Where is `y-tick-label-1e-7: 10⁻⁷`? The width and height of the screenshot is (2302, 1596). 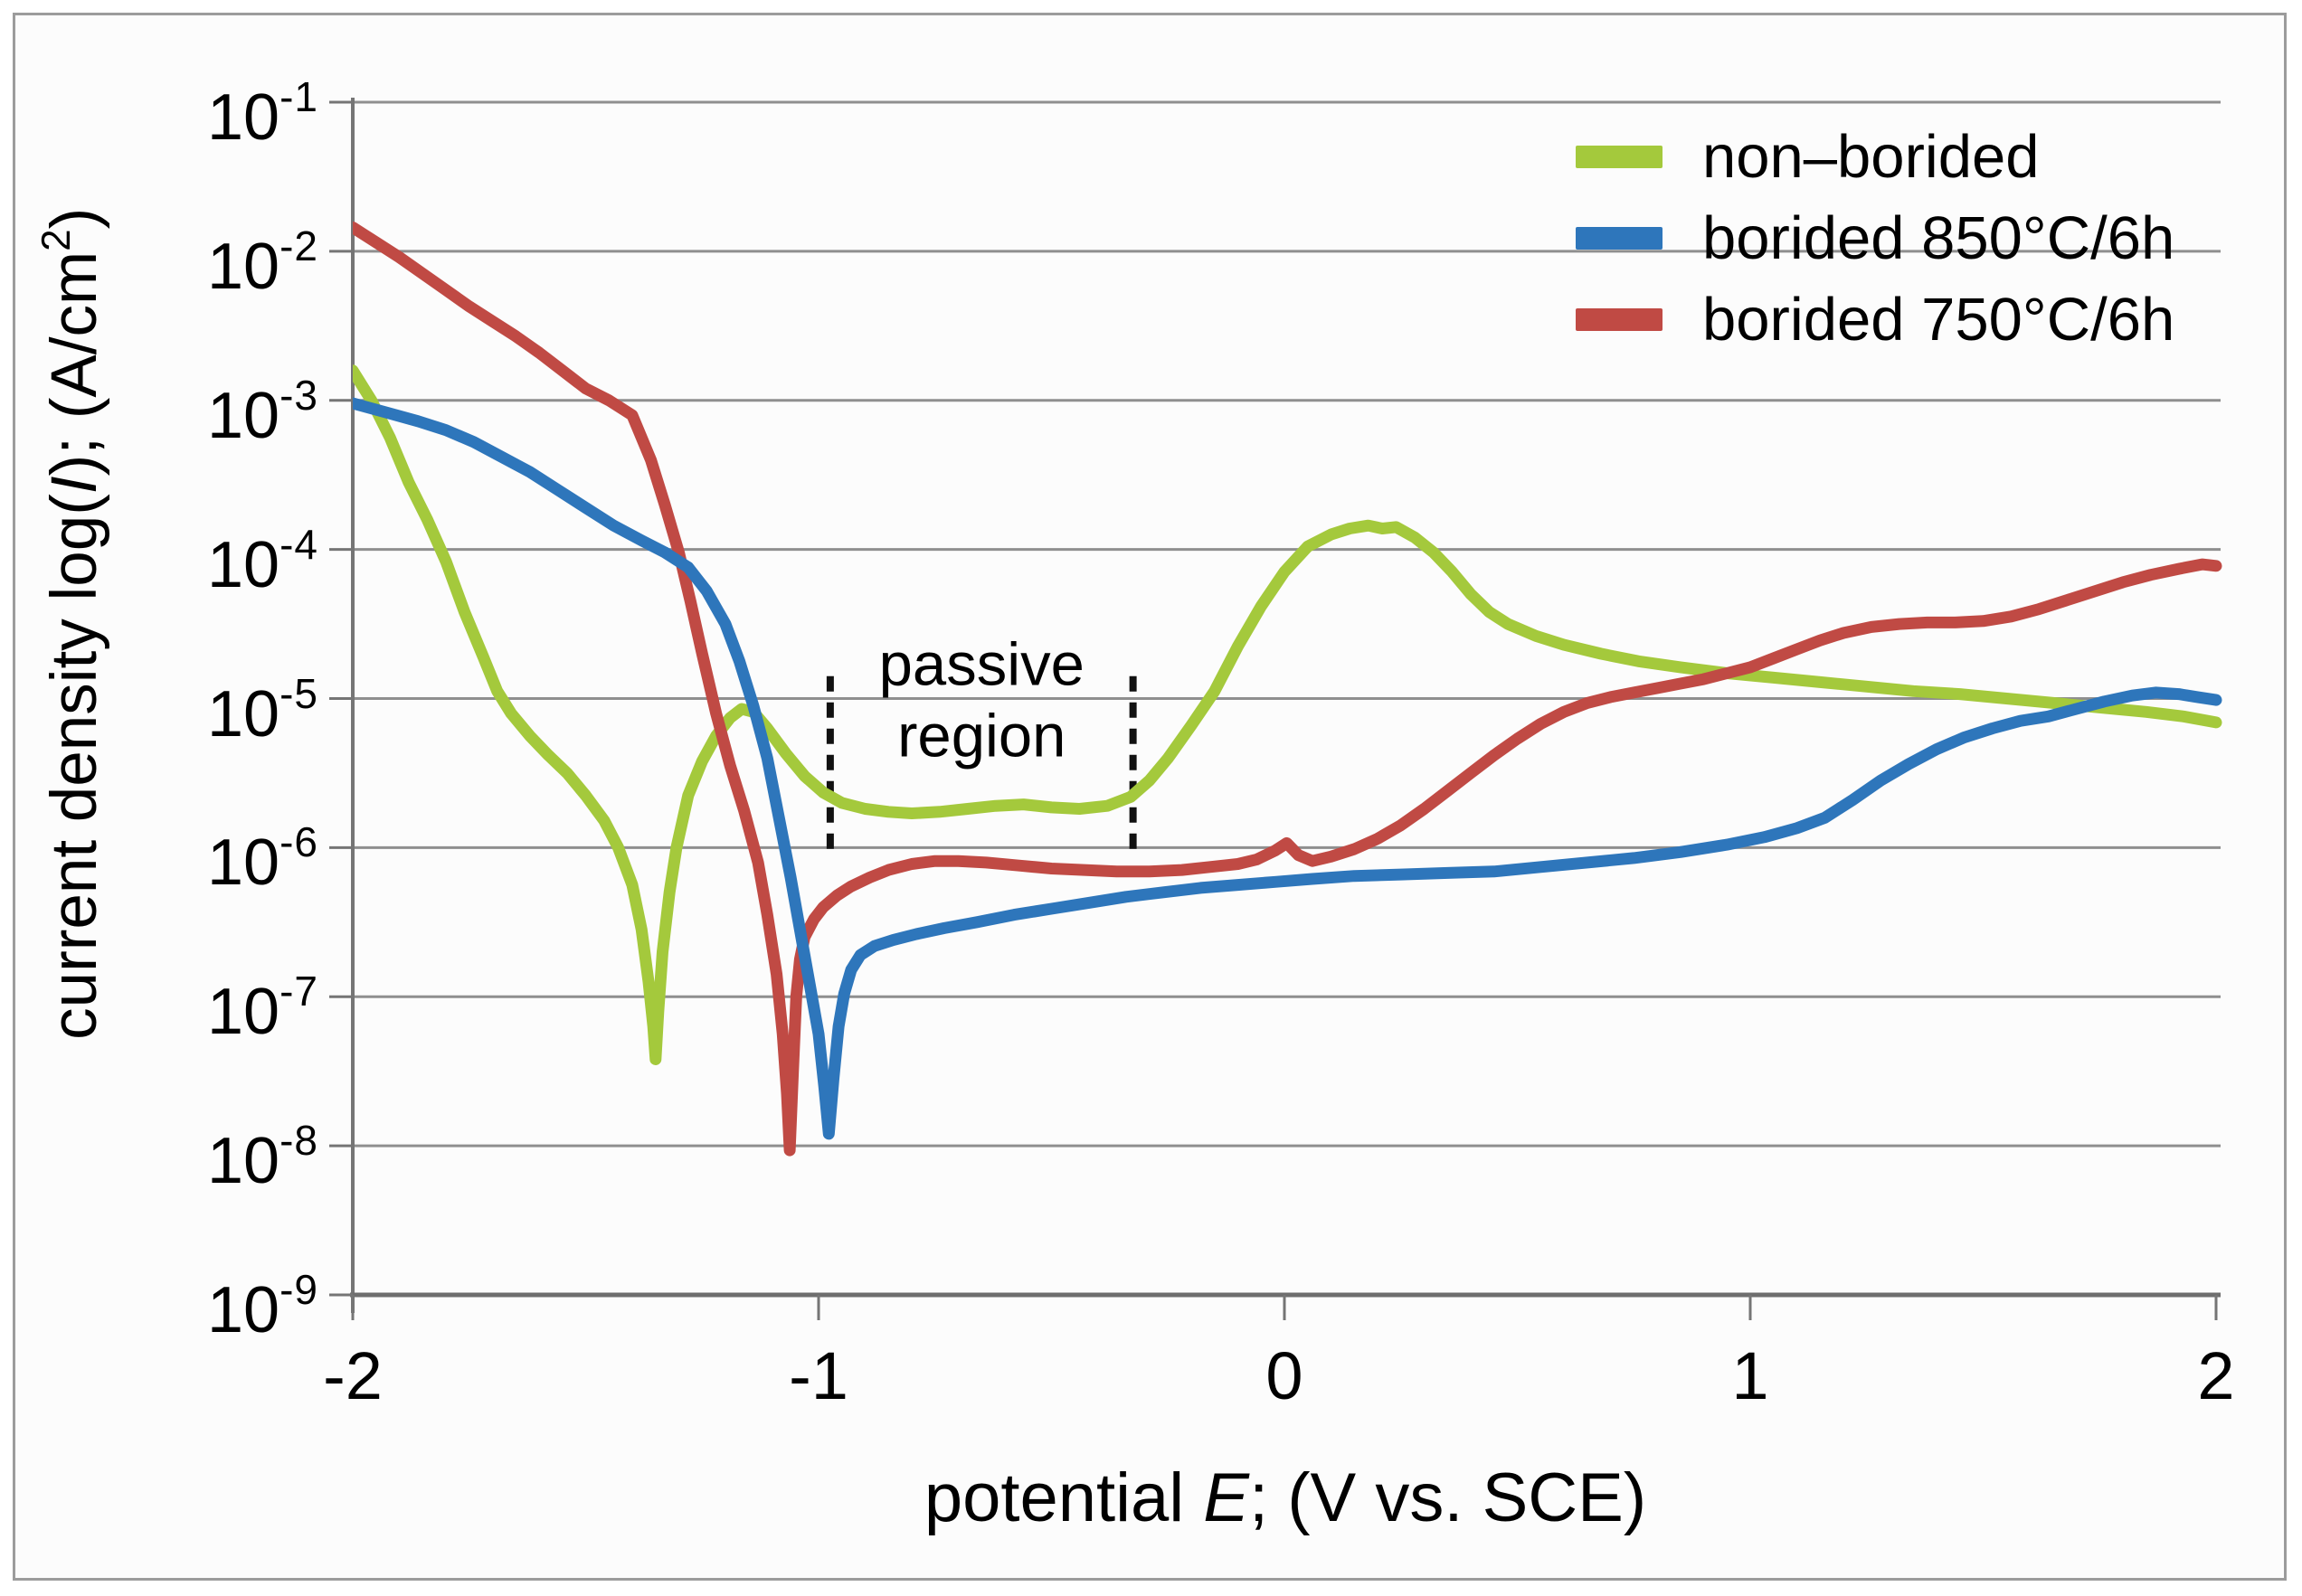
y-tick-label-1e-7: 10⁻⁷ is located at coordinates (262, 1009).